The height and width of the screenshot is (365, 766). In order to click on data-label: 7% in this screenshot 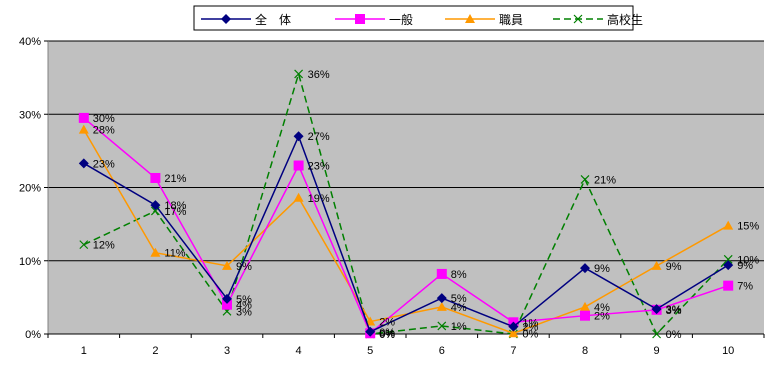, I will do `click(745, 287)`.